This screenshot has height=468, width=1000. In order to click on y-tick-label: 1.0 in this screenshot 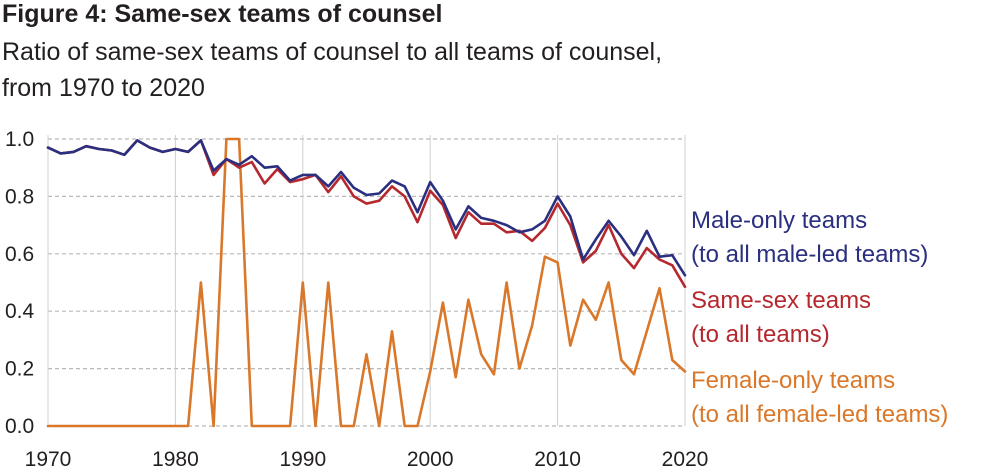, I will do `click(19, 139)`.